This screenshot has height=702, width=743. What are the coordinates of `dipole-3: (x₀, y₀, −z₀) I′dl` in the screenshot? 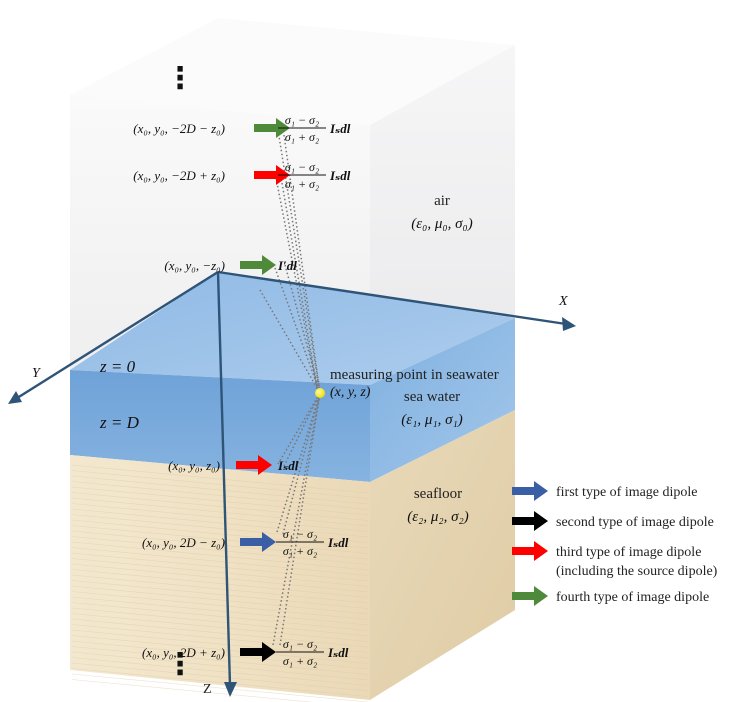 It's located at (230, 265).